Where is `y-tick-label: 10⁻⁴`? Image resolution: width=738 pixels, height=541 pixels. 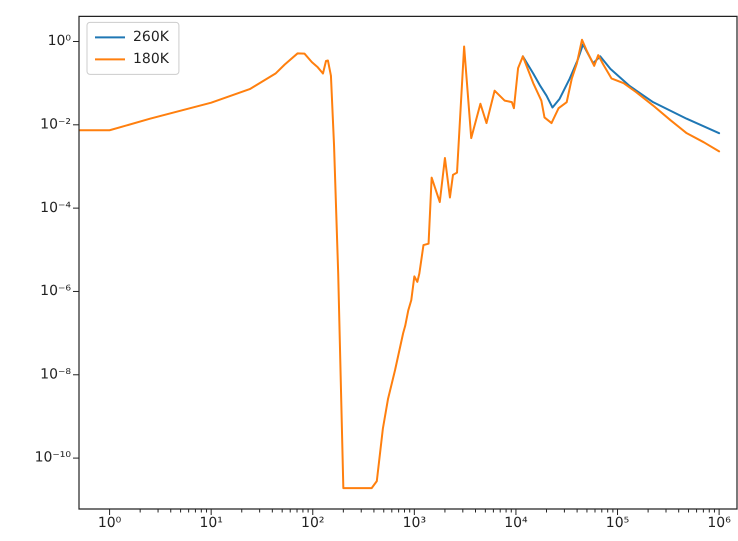
y-tick-label: 10⁻⁴ is located at coordinates (56, 208).